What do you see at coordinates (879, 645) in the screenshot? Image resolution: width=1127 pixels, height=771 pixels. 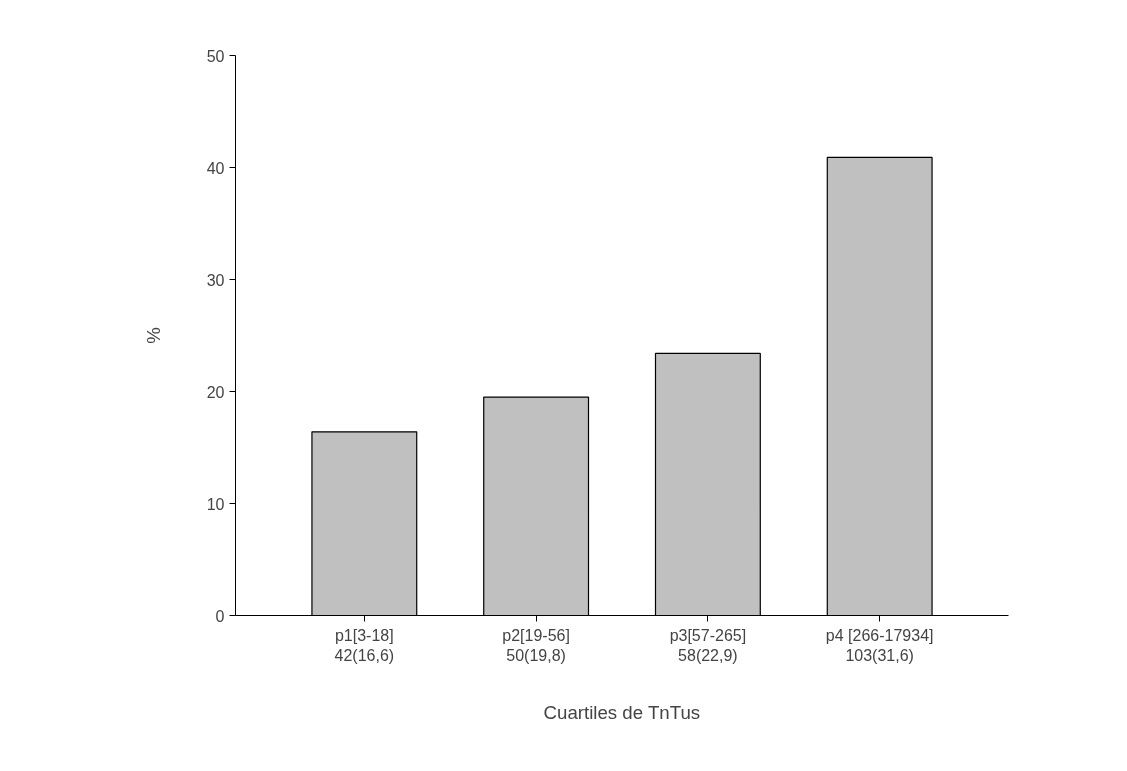 I see `x-tick-label: p4 [266-17934] 103(31,6)` at bounding box center [879, 645].